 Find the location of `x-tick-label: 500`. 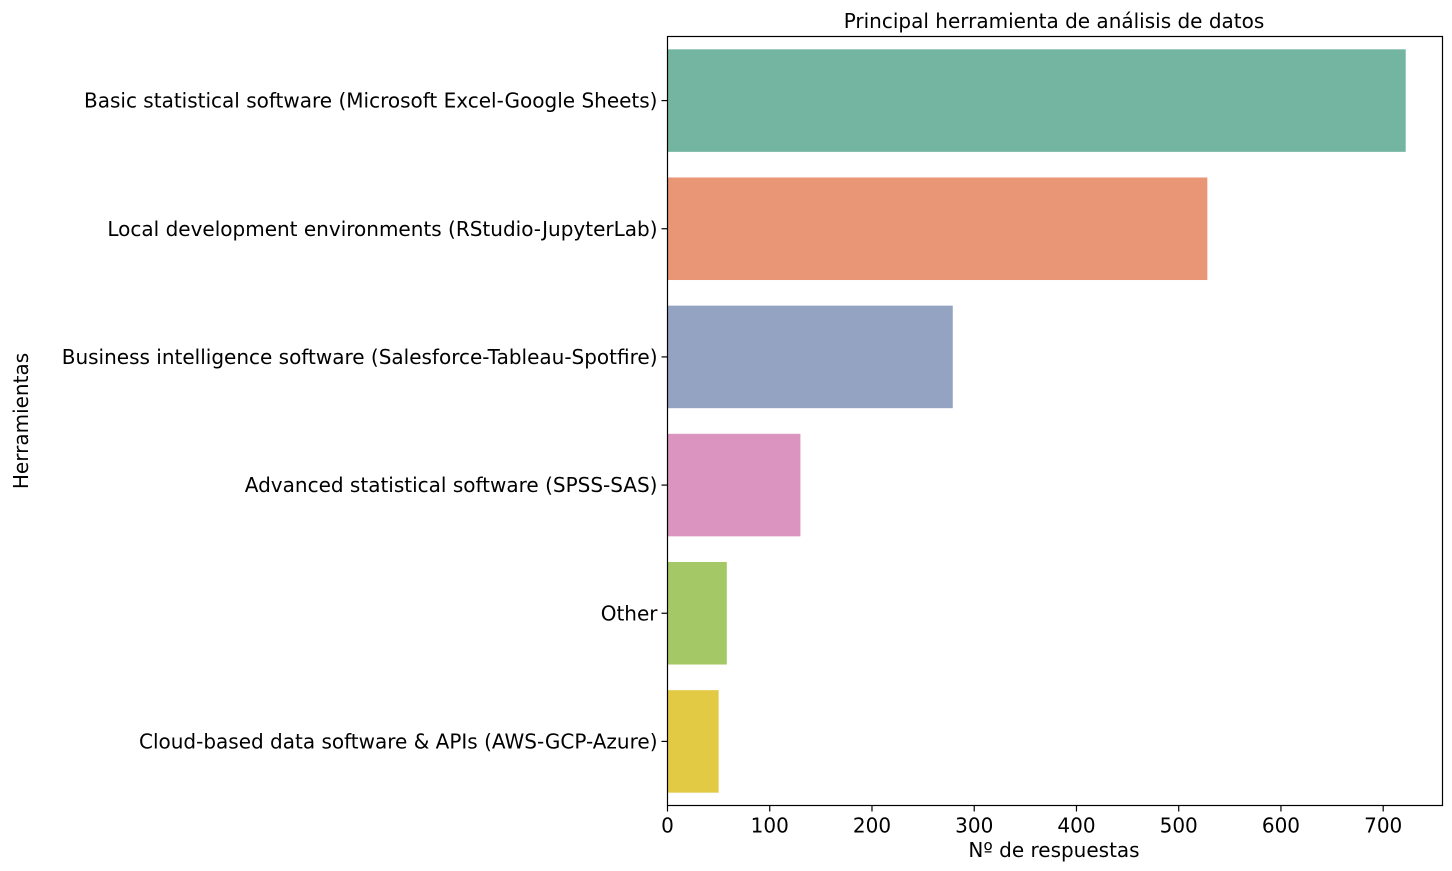

x-tick-label: 500 is located at coordinates (1179, 826).